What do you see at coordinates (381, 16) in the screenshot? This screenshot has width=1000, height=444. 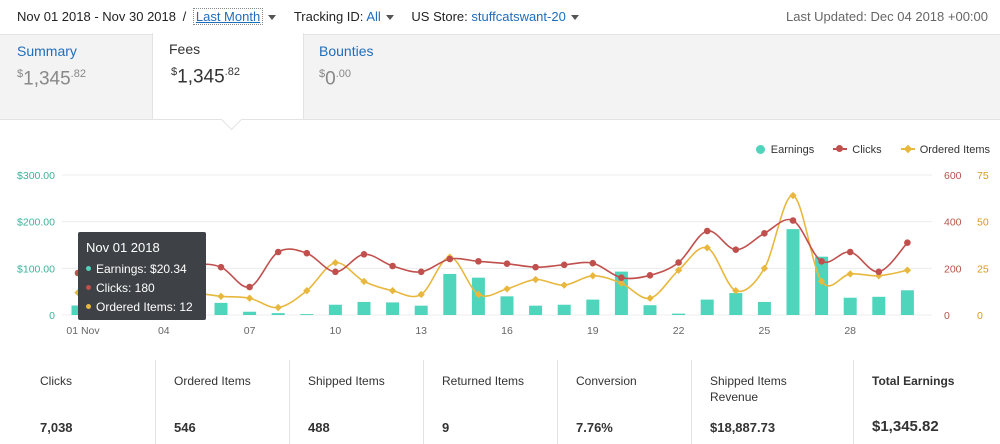 I see `tracking-id-dropdown: All` at bounding box center [381, 16].